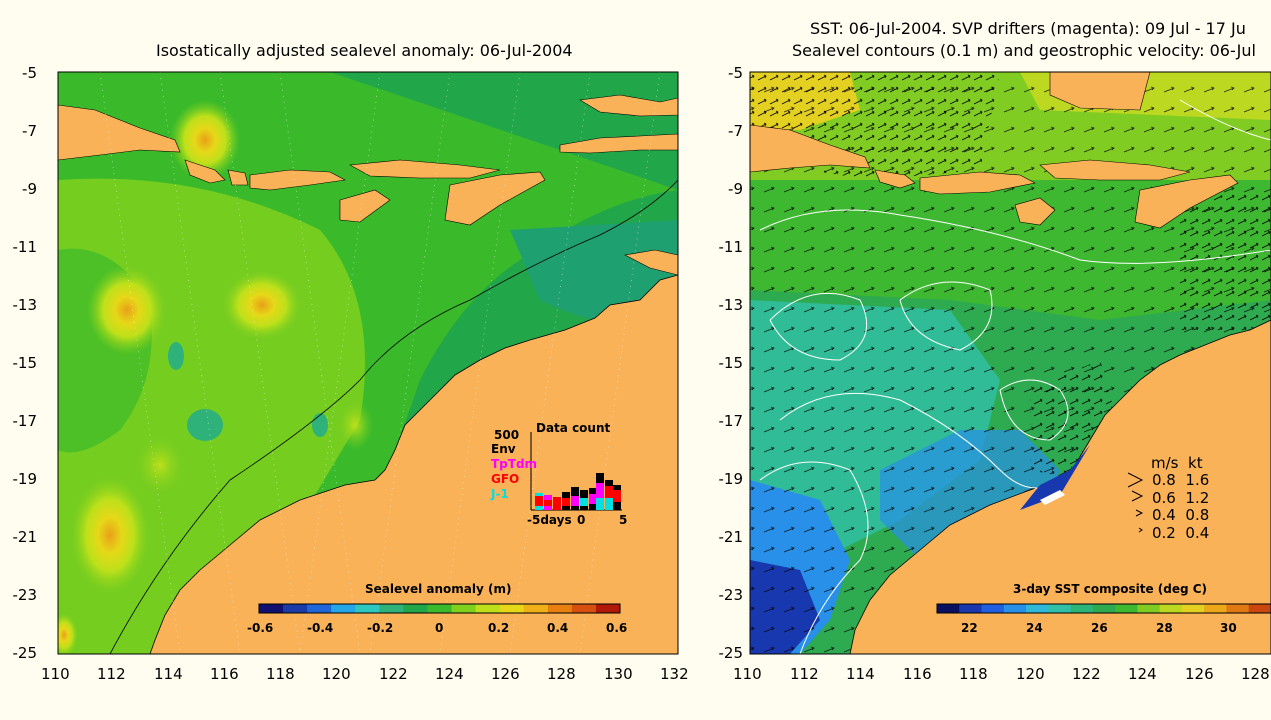 The image size is (1271, 720). Describe the element at coordinates (499, 628) in the screenshot. I see `colorbar-tick: 0.2` at that location.